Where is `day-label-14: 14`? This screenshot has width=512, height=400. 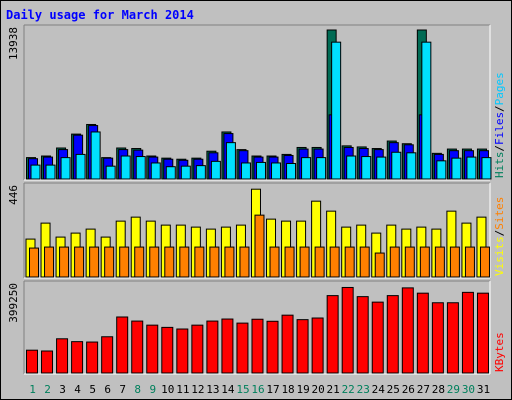
day-label-14: 14 is located at coordinates (228, 389).